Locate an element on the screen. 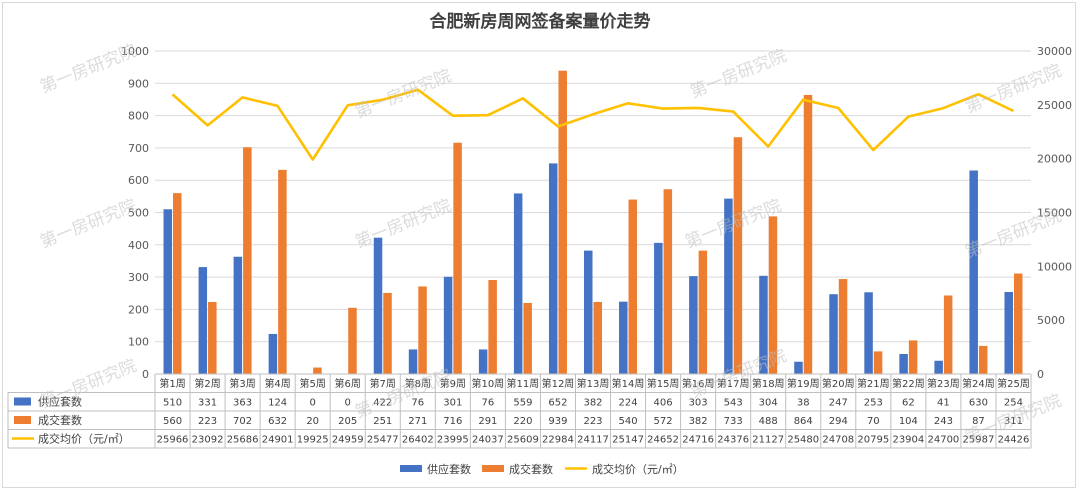  table-legend-key is located at coordinates (22, 401).